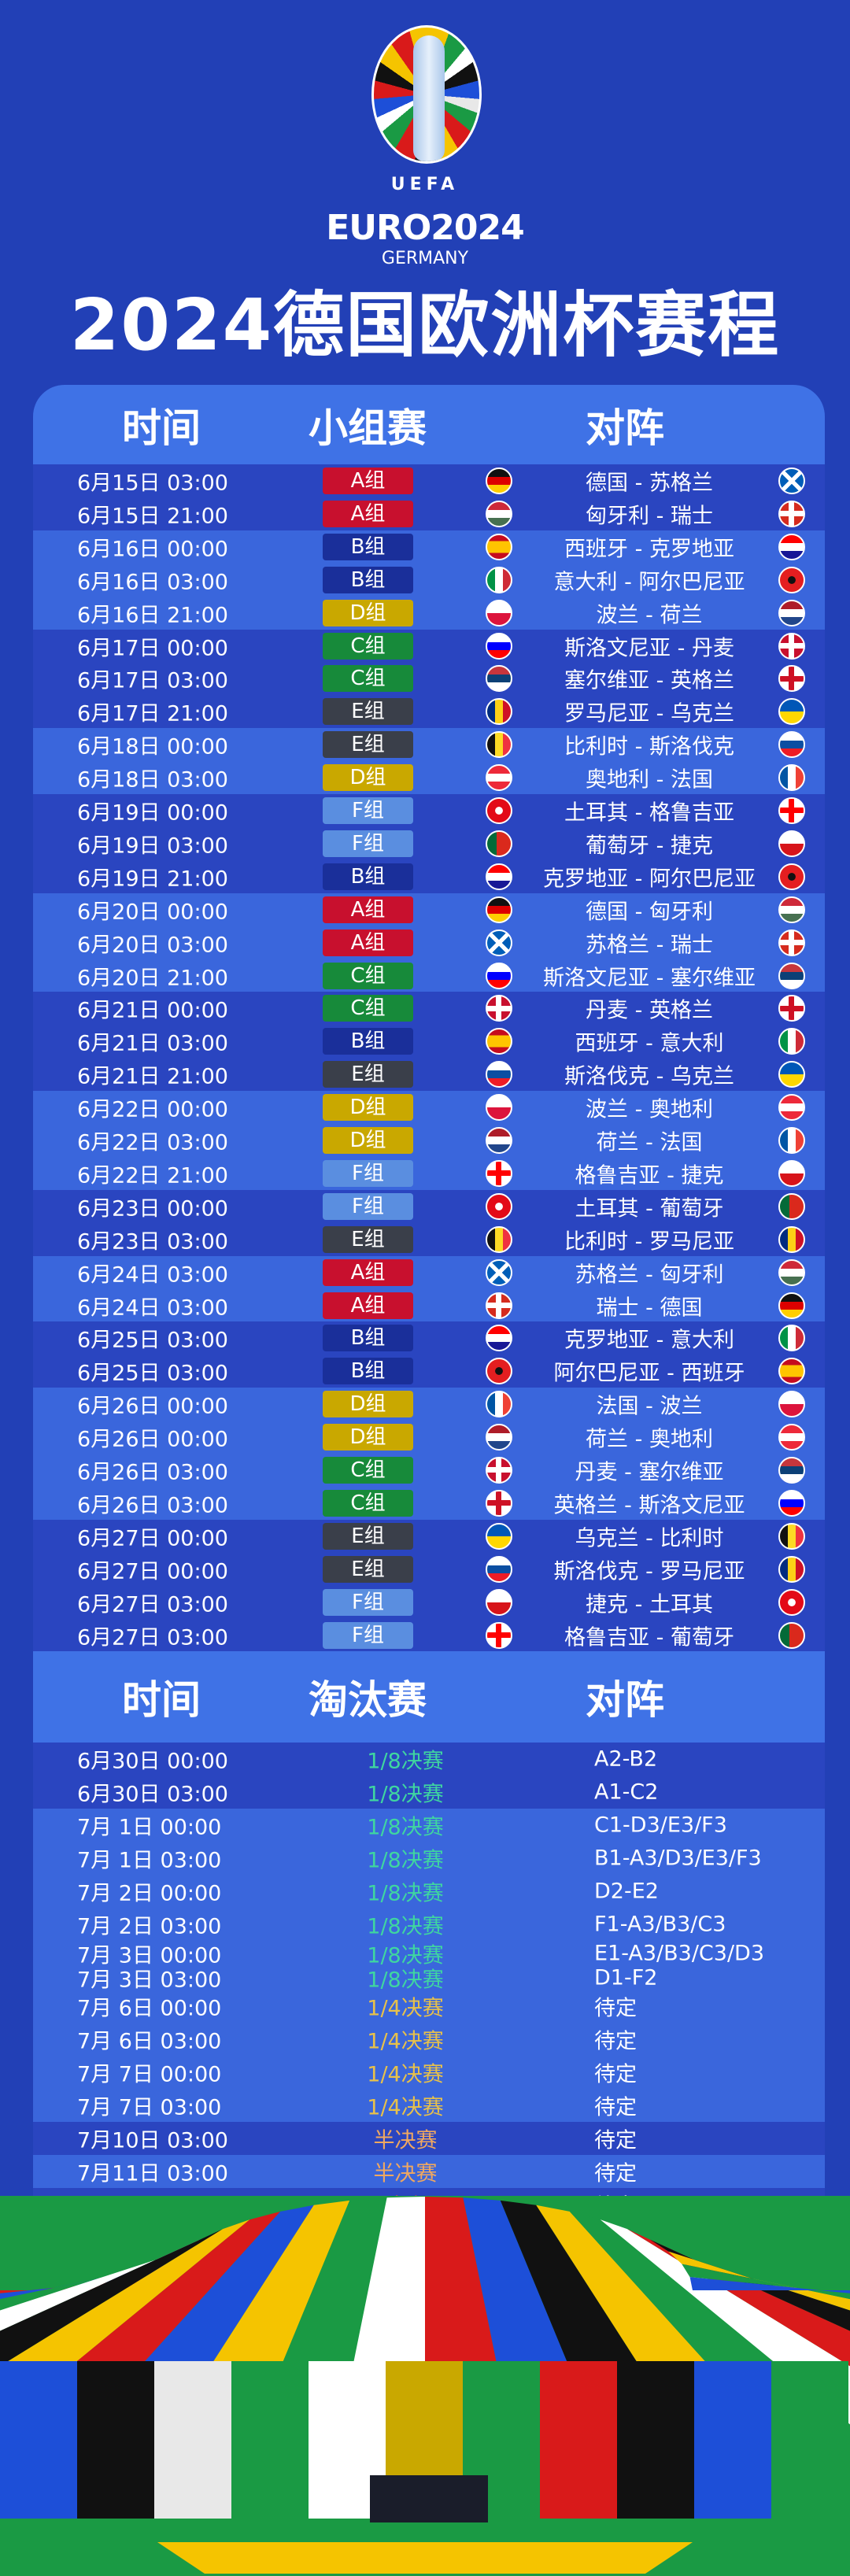 This screenshot has width=850, height=2576. What do you see at coordinates (152, 746) in the screenshot?
I see `match-time: 6月18日 00:00` at bounding box center [152, 746].